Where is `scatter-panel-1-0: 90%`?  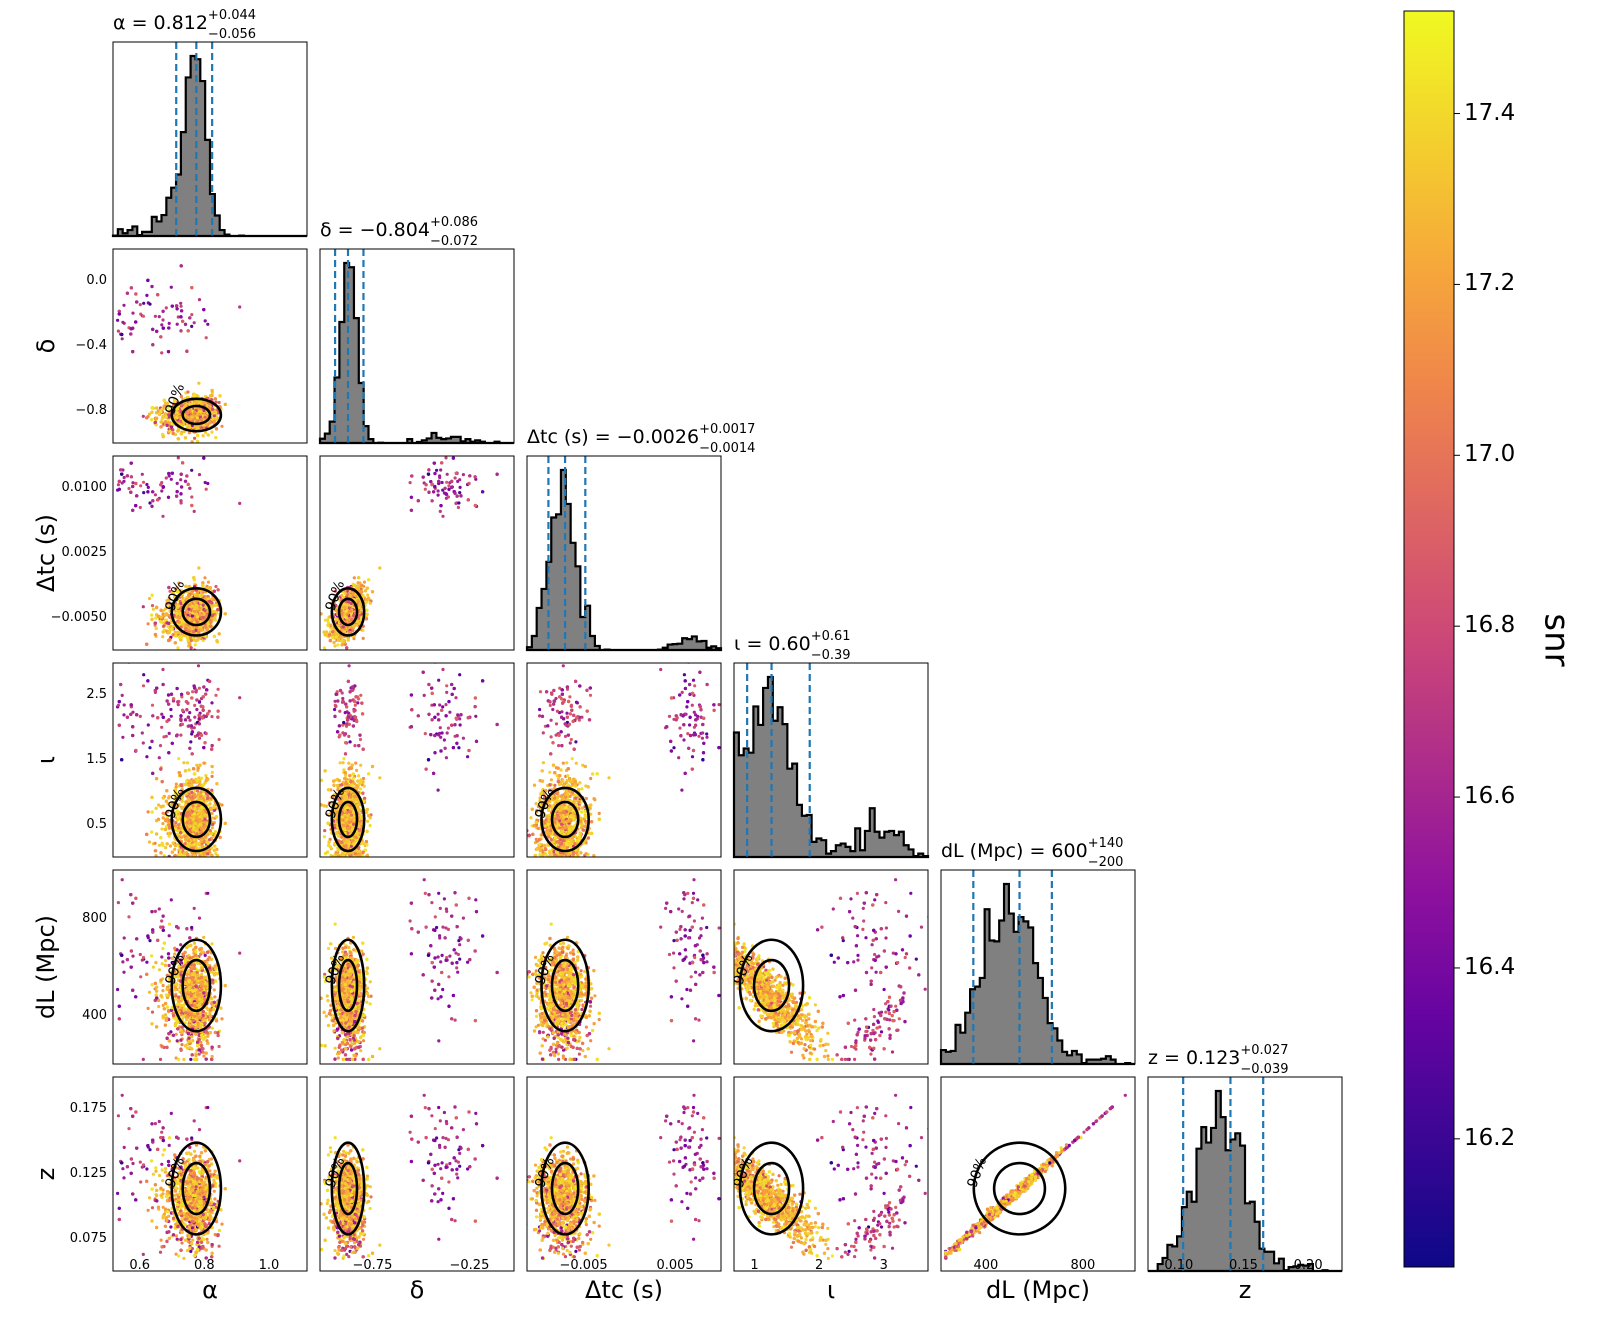 scatter-panel-1-0: 90% is located at coordinates (206, 346).